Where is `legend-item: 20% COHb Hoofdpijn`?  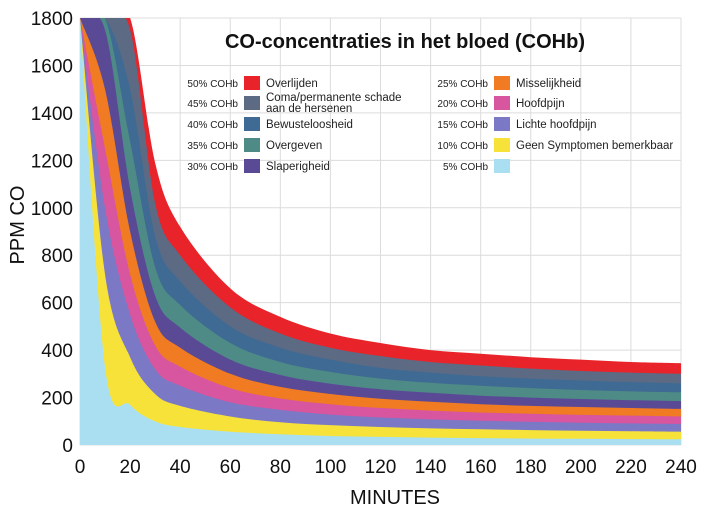
legend-item: 20% COHb Hoofdpijn is located at coordinates (501, 103).